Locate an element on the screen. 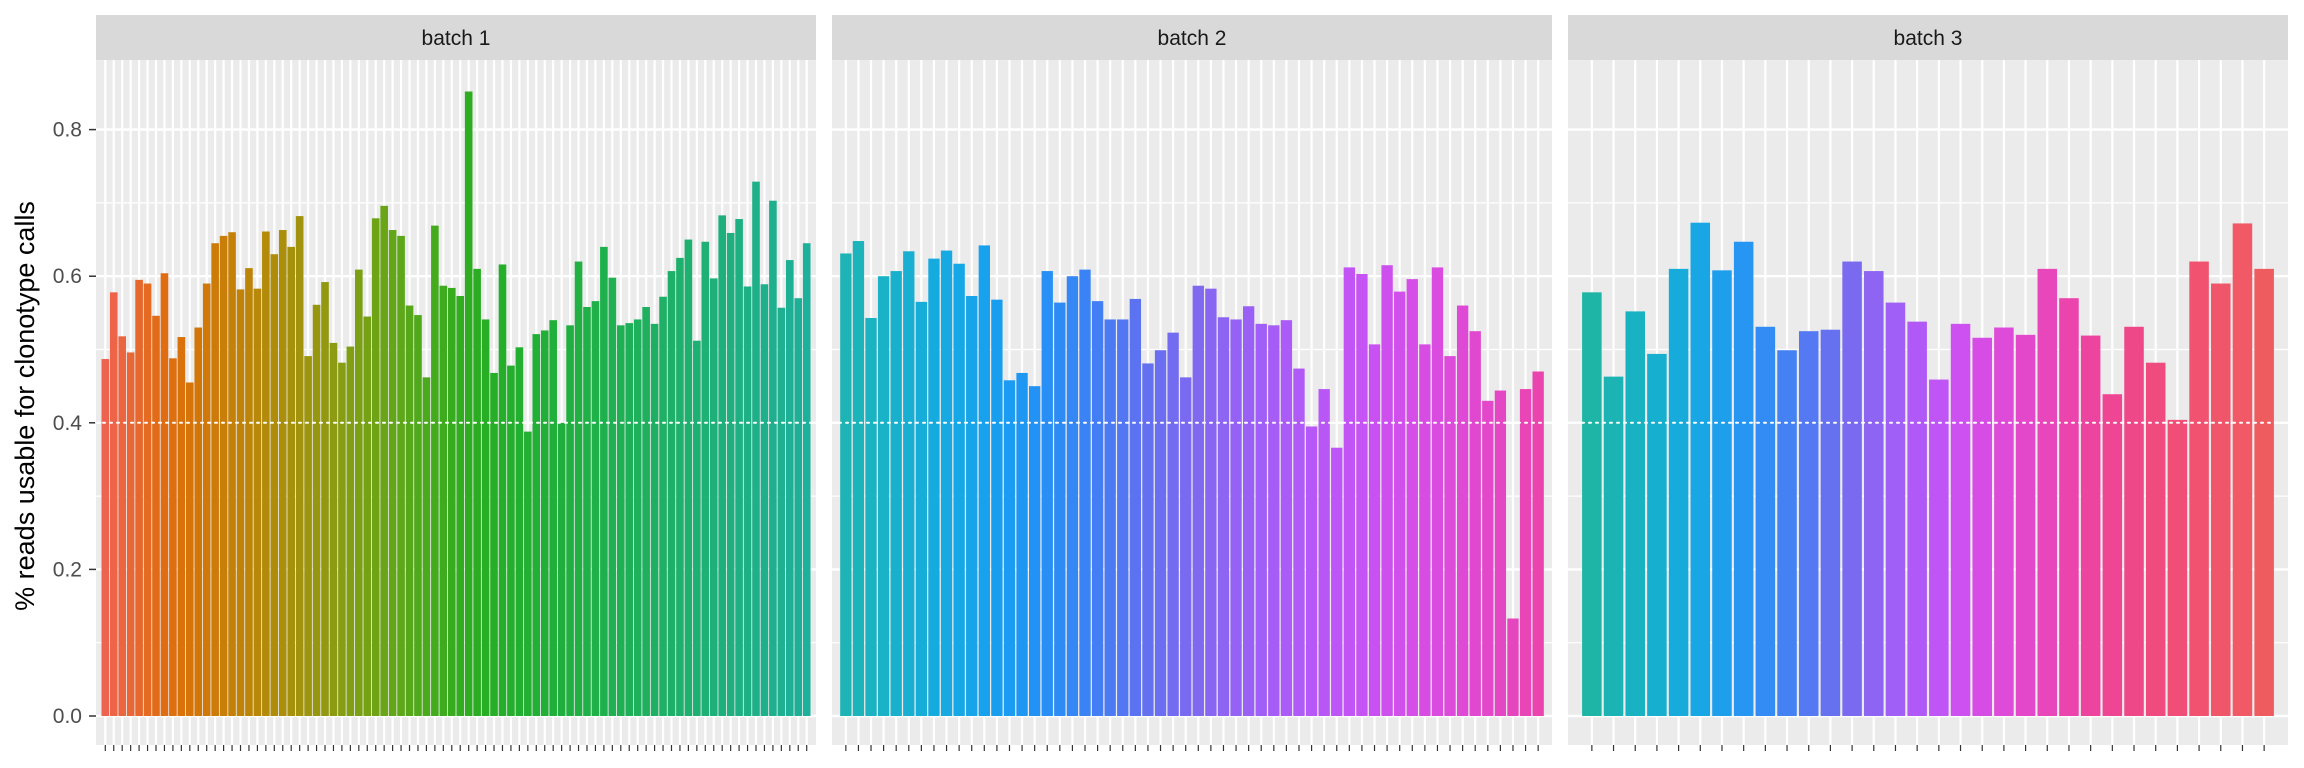 This screenshot has height=768, width=2304. y-tick-label: 0.4 is located at coordinates (68, 423).